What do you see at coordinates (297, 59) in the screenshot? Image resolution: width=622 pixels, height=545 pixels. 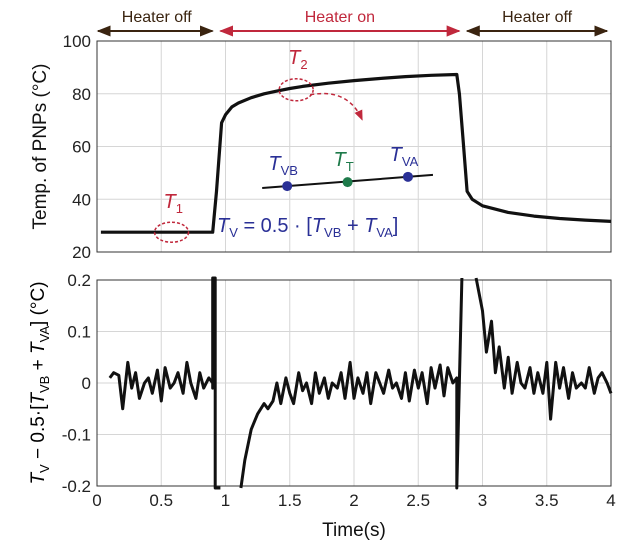 I see `t2-label: T2` at bounding box center [297, 59].